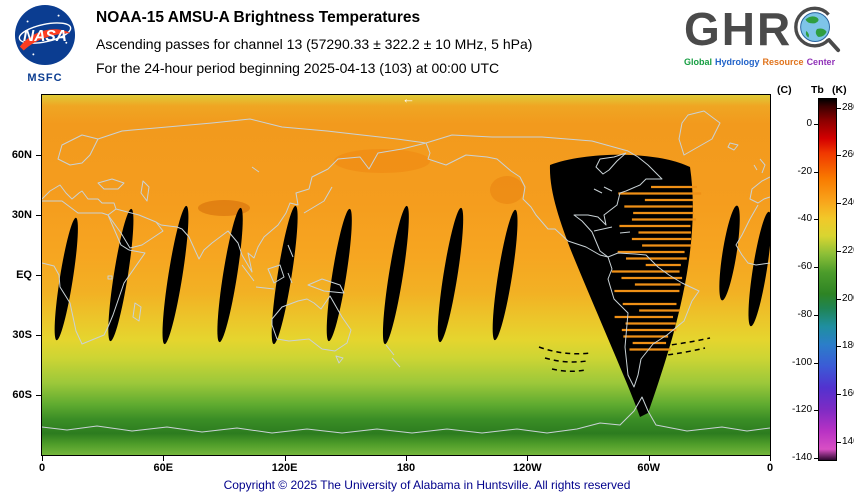 Image resolution: width=854 pixels, height=502 pixels. What do you see at coordinates (827, 279) in the screenshot?
I see `colorbar-gradient-bar` at bounding box center [827, 279].